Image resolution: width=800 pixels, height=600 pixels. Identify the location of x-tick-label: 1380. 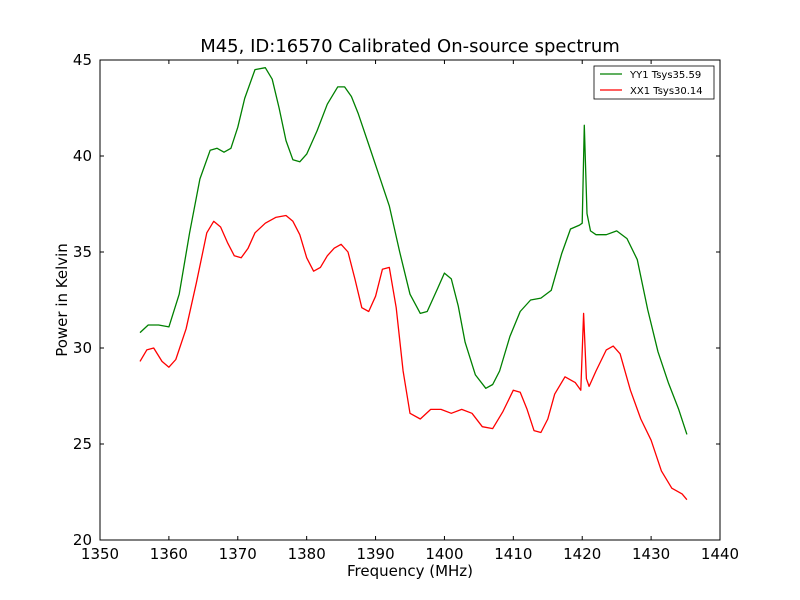
(307, 554).